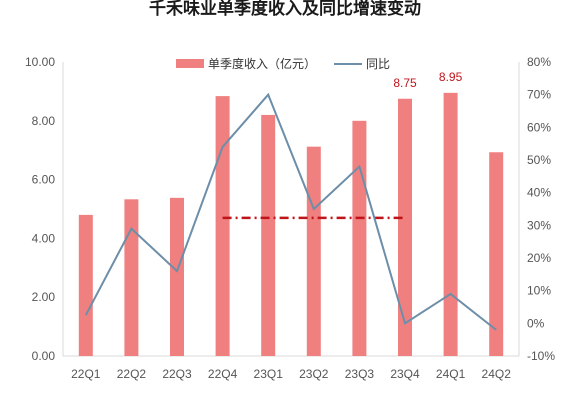 The height and width of the screenshot is (405, 570). What do you see at coordinates (44, 356) in the screenshot?
I see `y-left-tick-label: 0.00` at bounding box center [44, 356].